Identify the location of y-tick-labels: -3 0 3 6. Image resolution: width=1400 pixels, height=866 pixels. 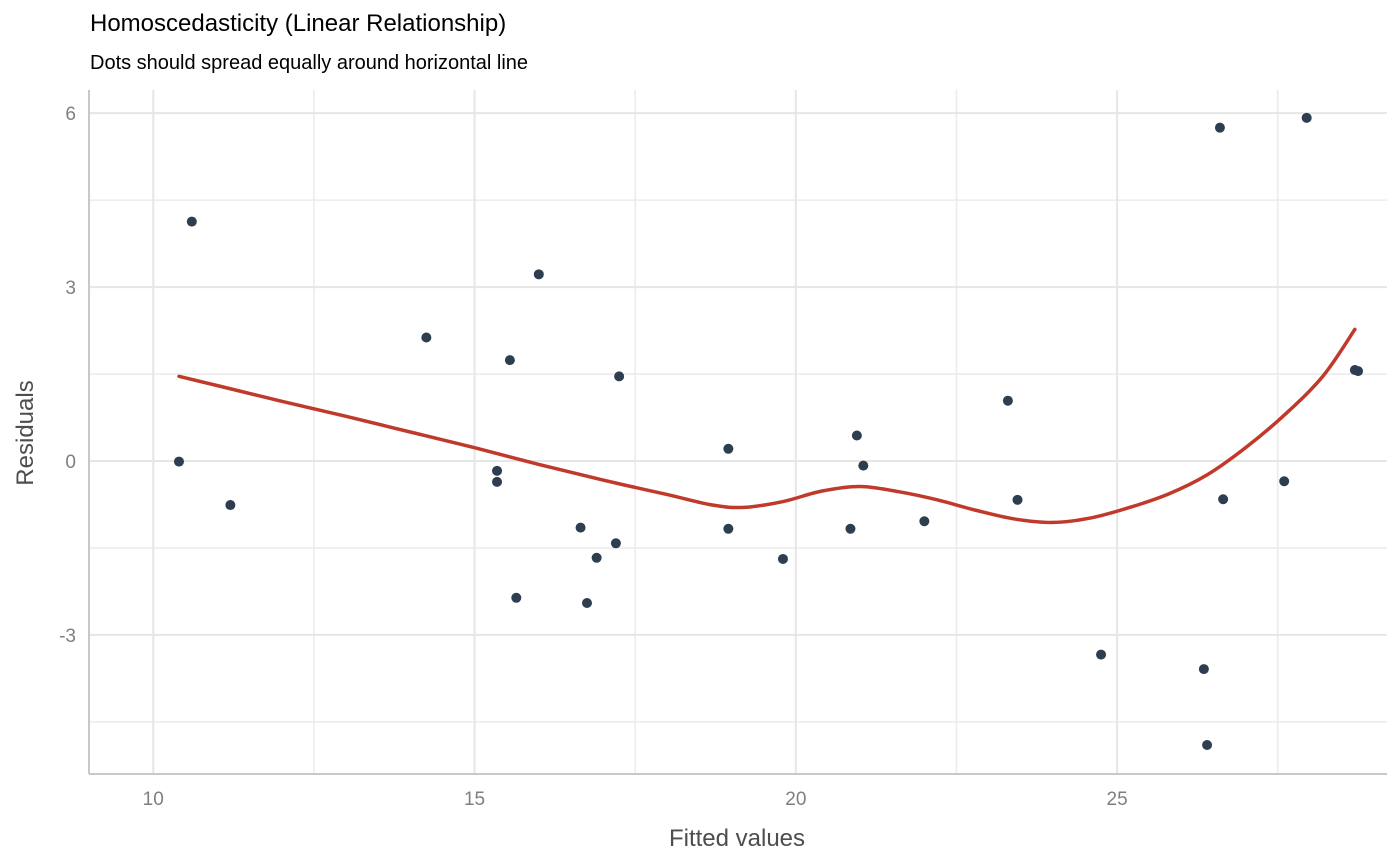
(67, 375).